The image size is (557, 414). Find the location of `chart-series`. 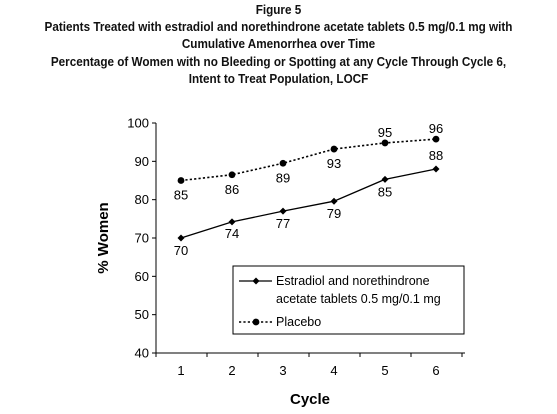

chart-series is located at coordinates (308, 188).